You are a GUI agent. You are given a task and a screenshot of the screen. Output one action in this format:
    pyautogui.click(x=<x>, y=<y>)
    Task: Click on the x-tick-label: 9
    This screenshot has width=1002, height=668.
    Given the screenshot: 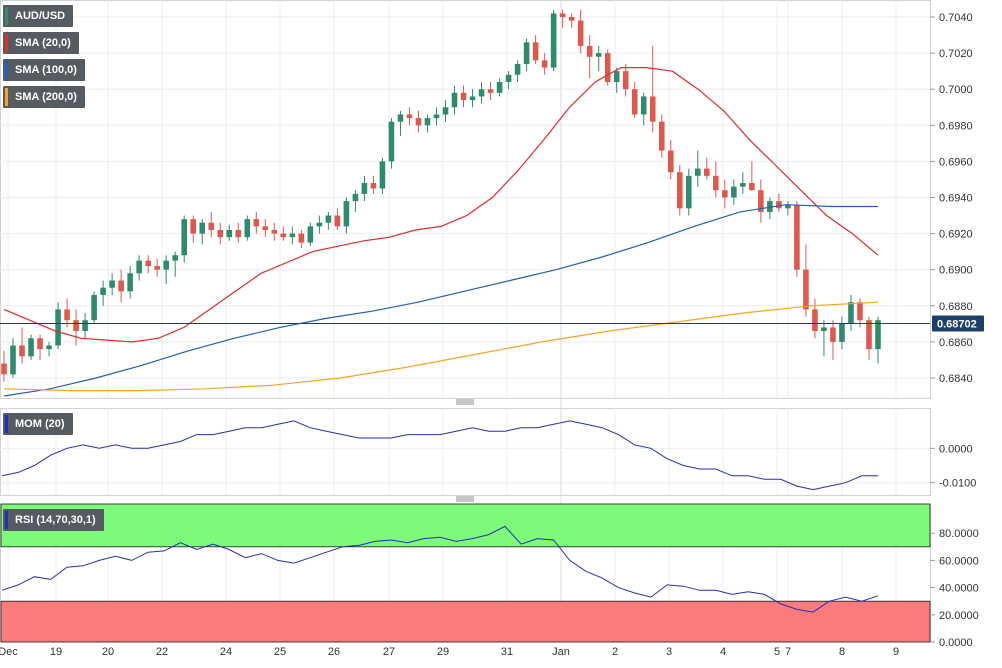 What is the action you would take?
    pyautogui.click(x=896, y=652)
    